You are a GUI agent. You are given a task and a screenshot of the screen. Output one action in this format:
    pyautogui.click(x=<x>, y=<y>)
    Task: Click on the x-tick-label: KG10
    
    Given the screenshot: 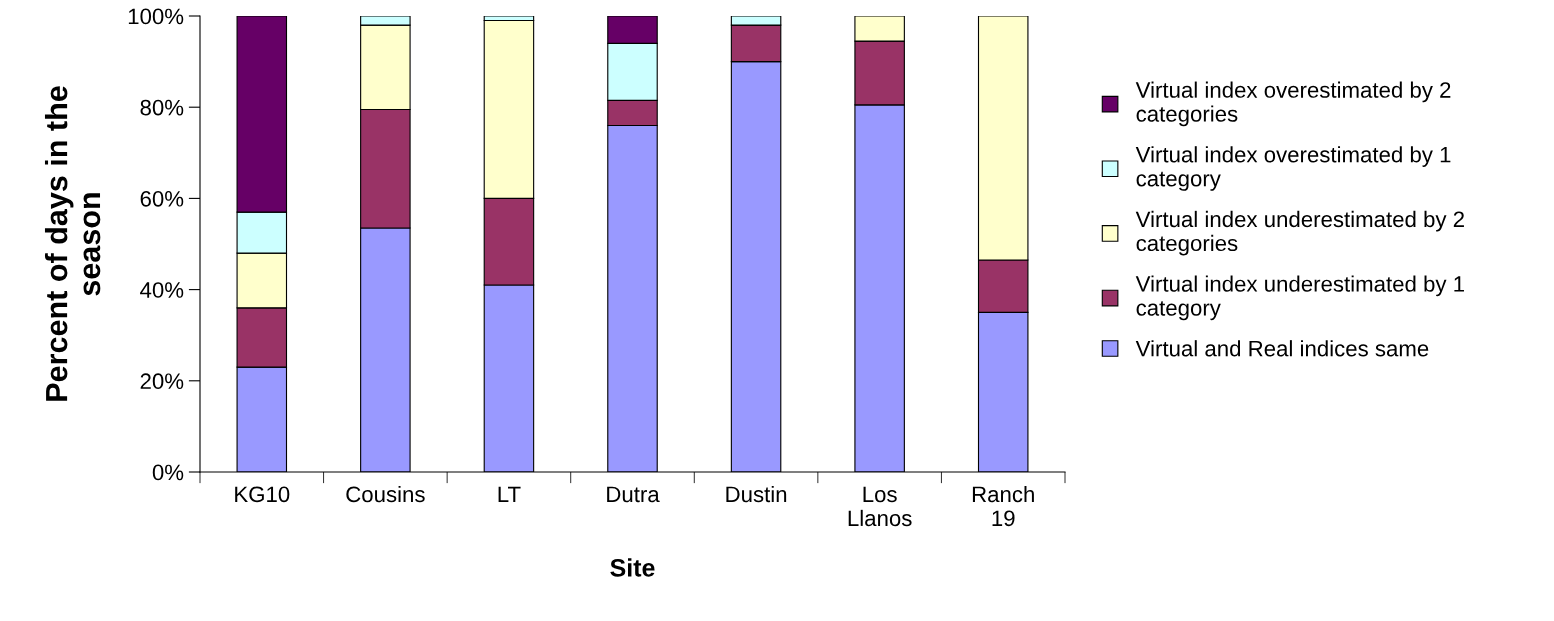 What is the action you would take?
    pyautogui.click(x=262, y=494)
    